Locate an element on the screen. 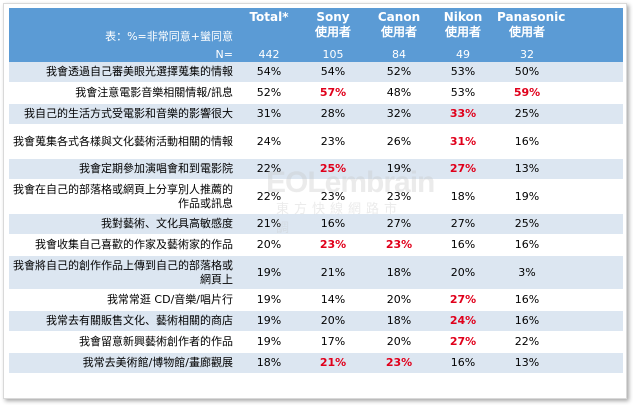 The height and width of the screenshot is (405, 633). question-label: 表：%=非常同意+蠻同意 is located at coordinates (124, 26).